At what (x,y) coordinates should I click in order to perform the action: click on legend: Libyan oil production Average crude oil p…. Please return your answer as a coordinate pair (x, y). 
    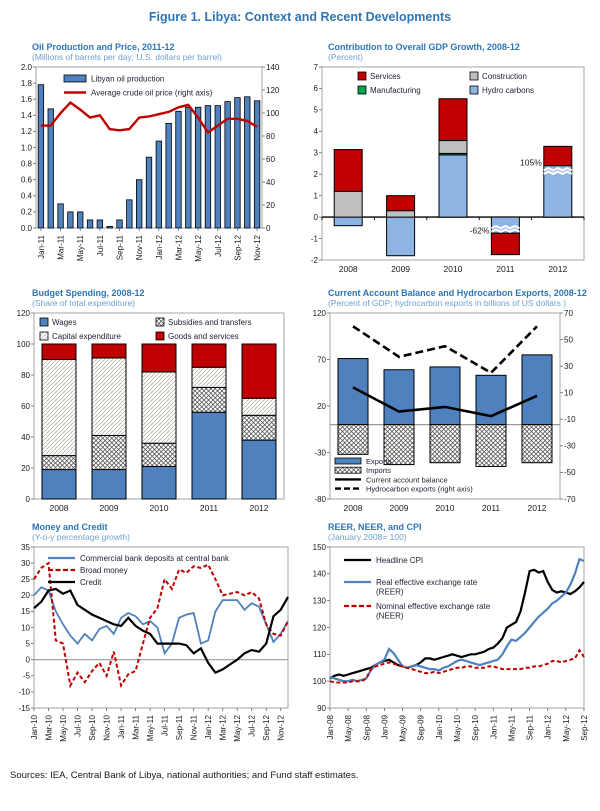
    Looking at the image, I should click on (138, 86).